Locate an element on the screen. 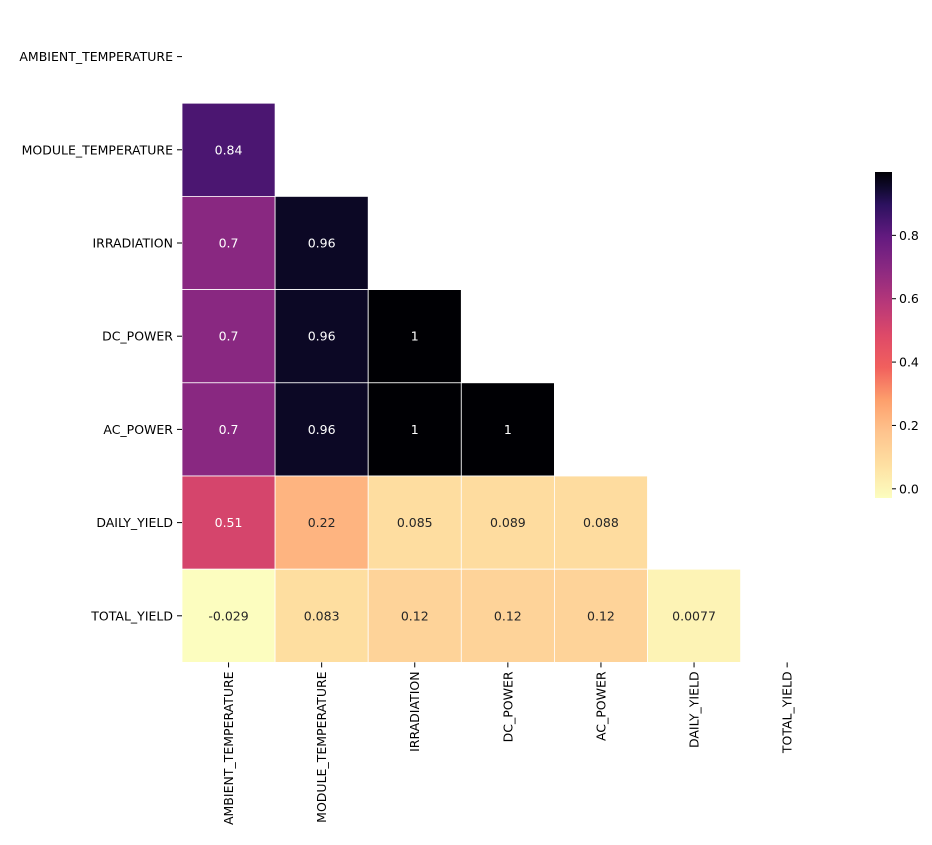 The height and width of the screenshot is (845, 932). cell-value-label: 0.088 is located at coordinates (601, 522).